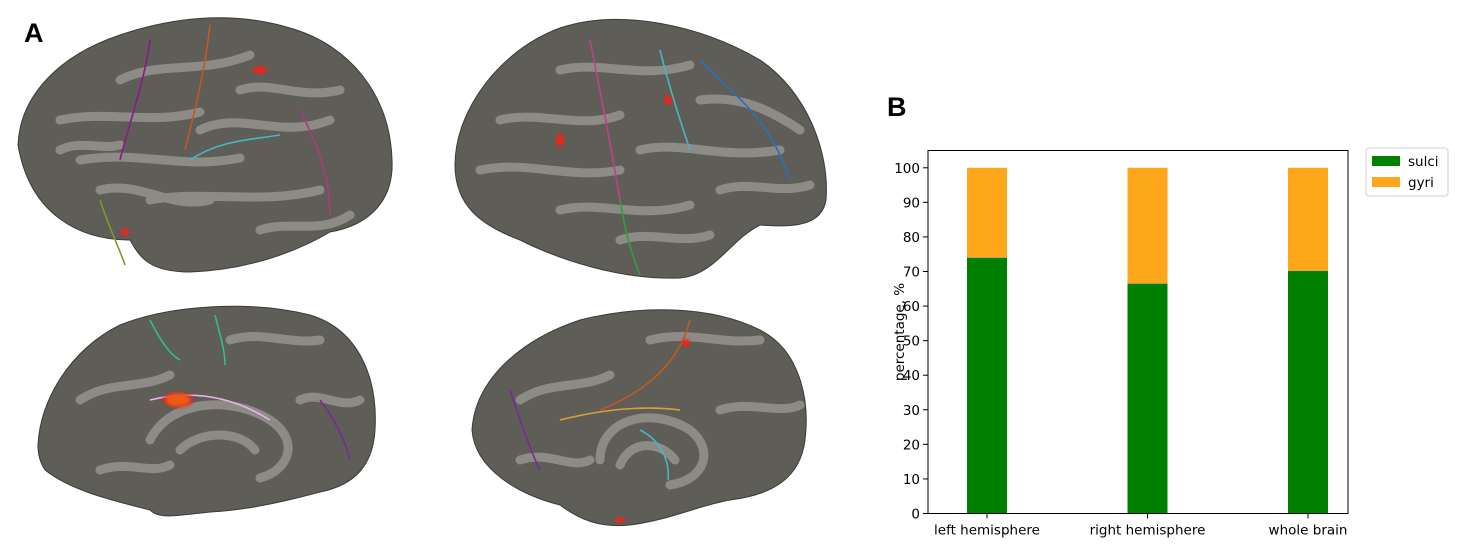 This screenshot has height=558, width=1470. I want to click on brain-left-medial, so click(206, 411).